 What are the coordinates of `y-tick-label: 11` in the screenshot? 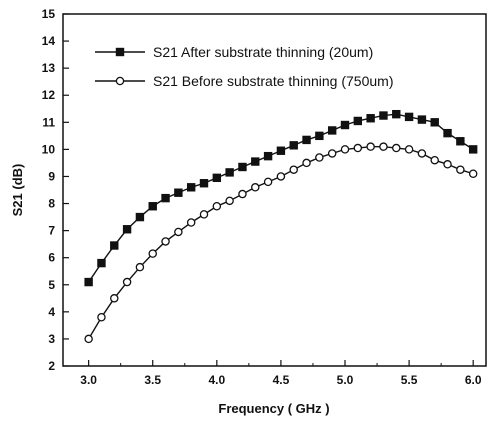 It's located at (48, 122).